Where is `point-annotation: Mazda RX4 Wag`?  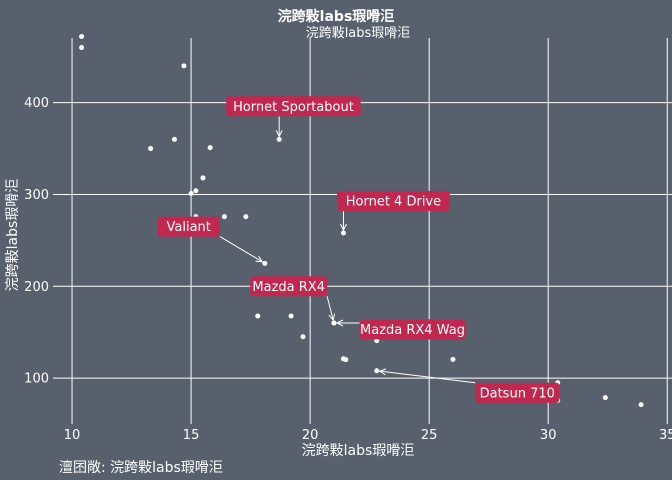 point-annotation: Mazda RX4 Wag is located at coordinates (400, 329).